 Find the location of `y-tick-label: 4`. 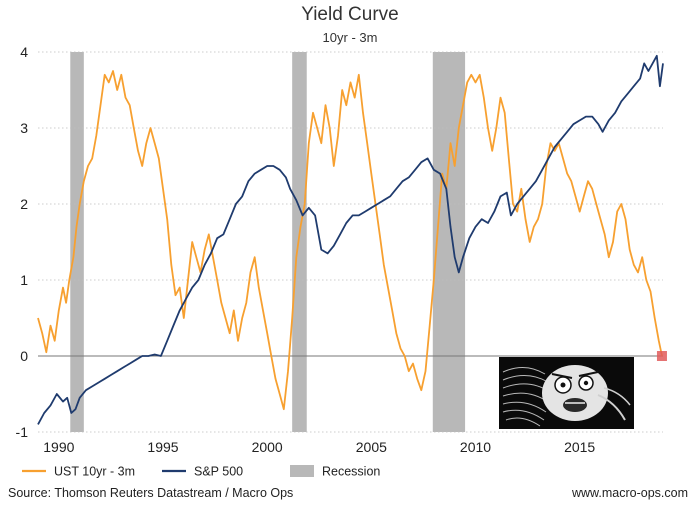

y-tick-label: 4 is located at coordinates (24, 52).